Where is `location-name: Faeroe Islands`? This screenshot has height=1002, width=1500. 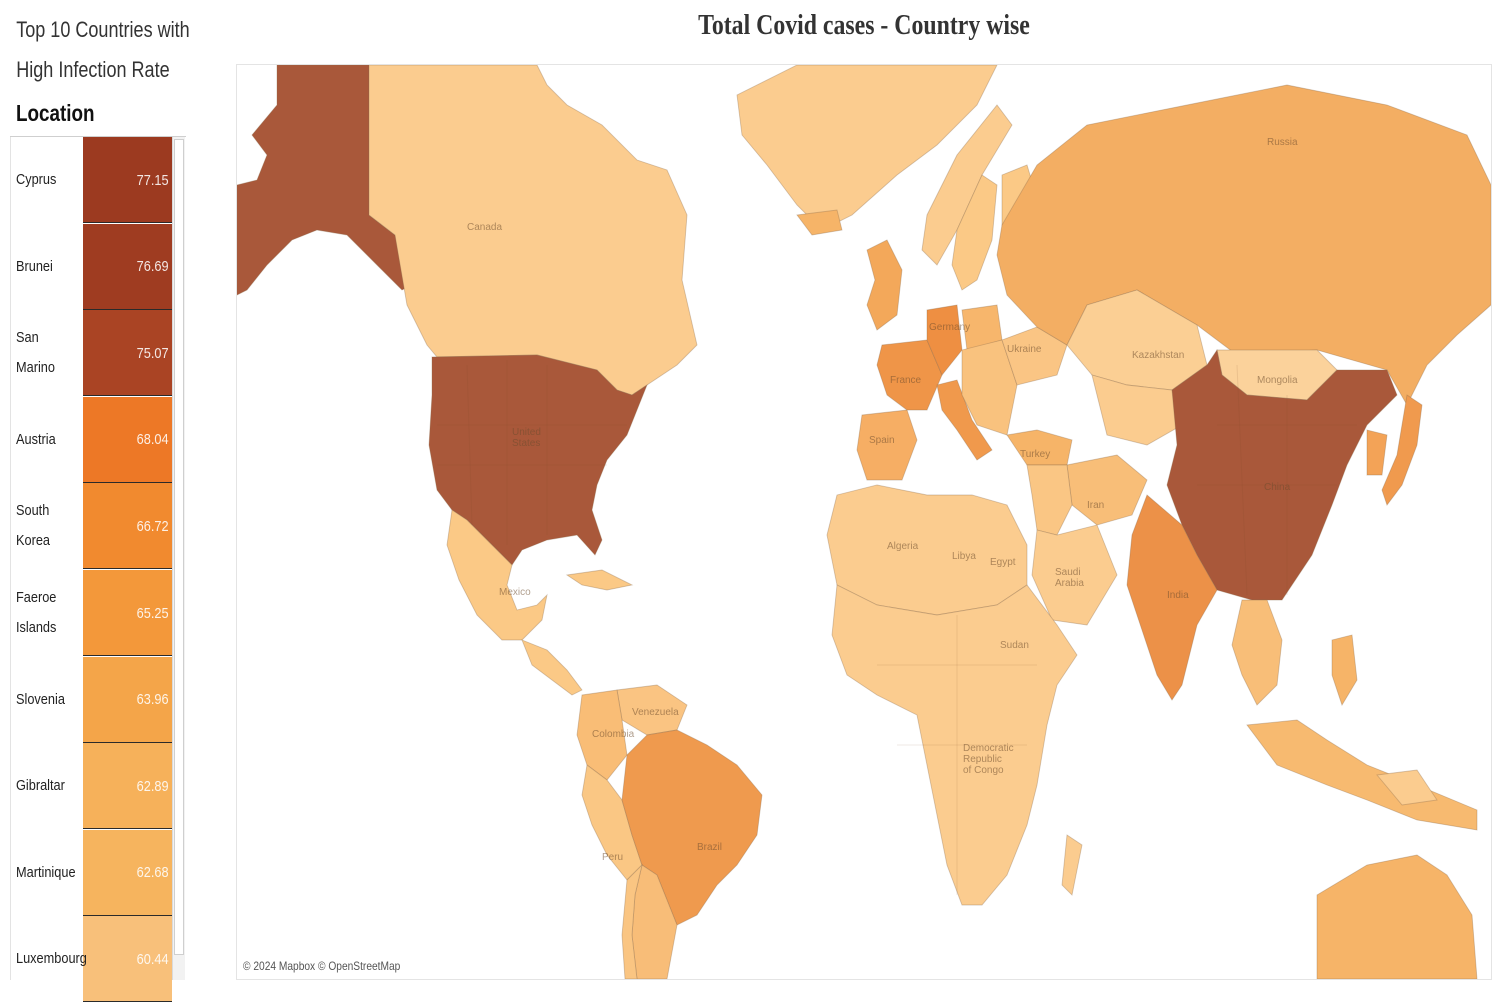
location-name: Faeroe Islands is located at coordinates (36, 612).